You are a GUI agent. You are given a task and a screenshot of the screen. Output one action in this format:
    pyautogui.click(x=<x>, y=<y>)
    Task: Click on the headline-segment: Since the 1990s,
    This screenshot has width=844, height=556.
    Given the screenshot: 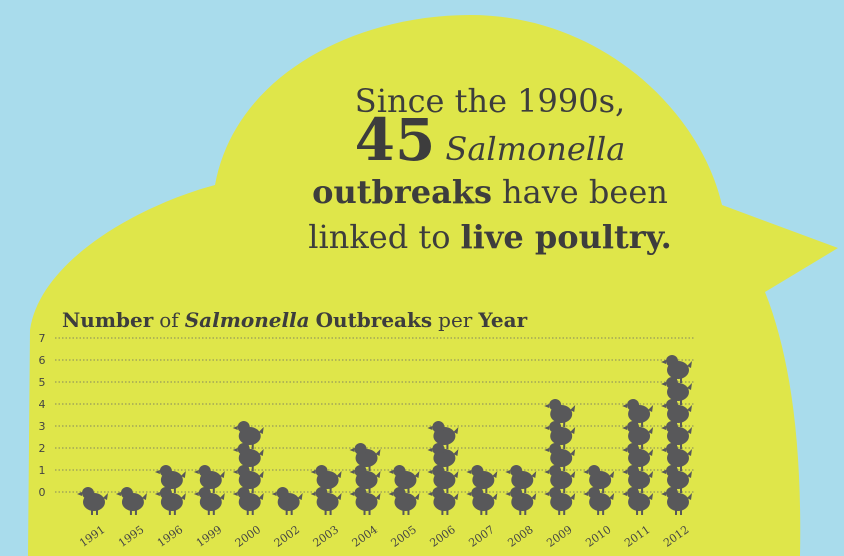 What is the action you would take?
    pyautogui.click(x=490, y=101)
    